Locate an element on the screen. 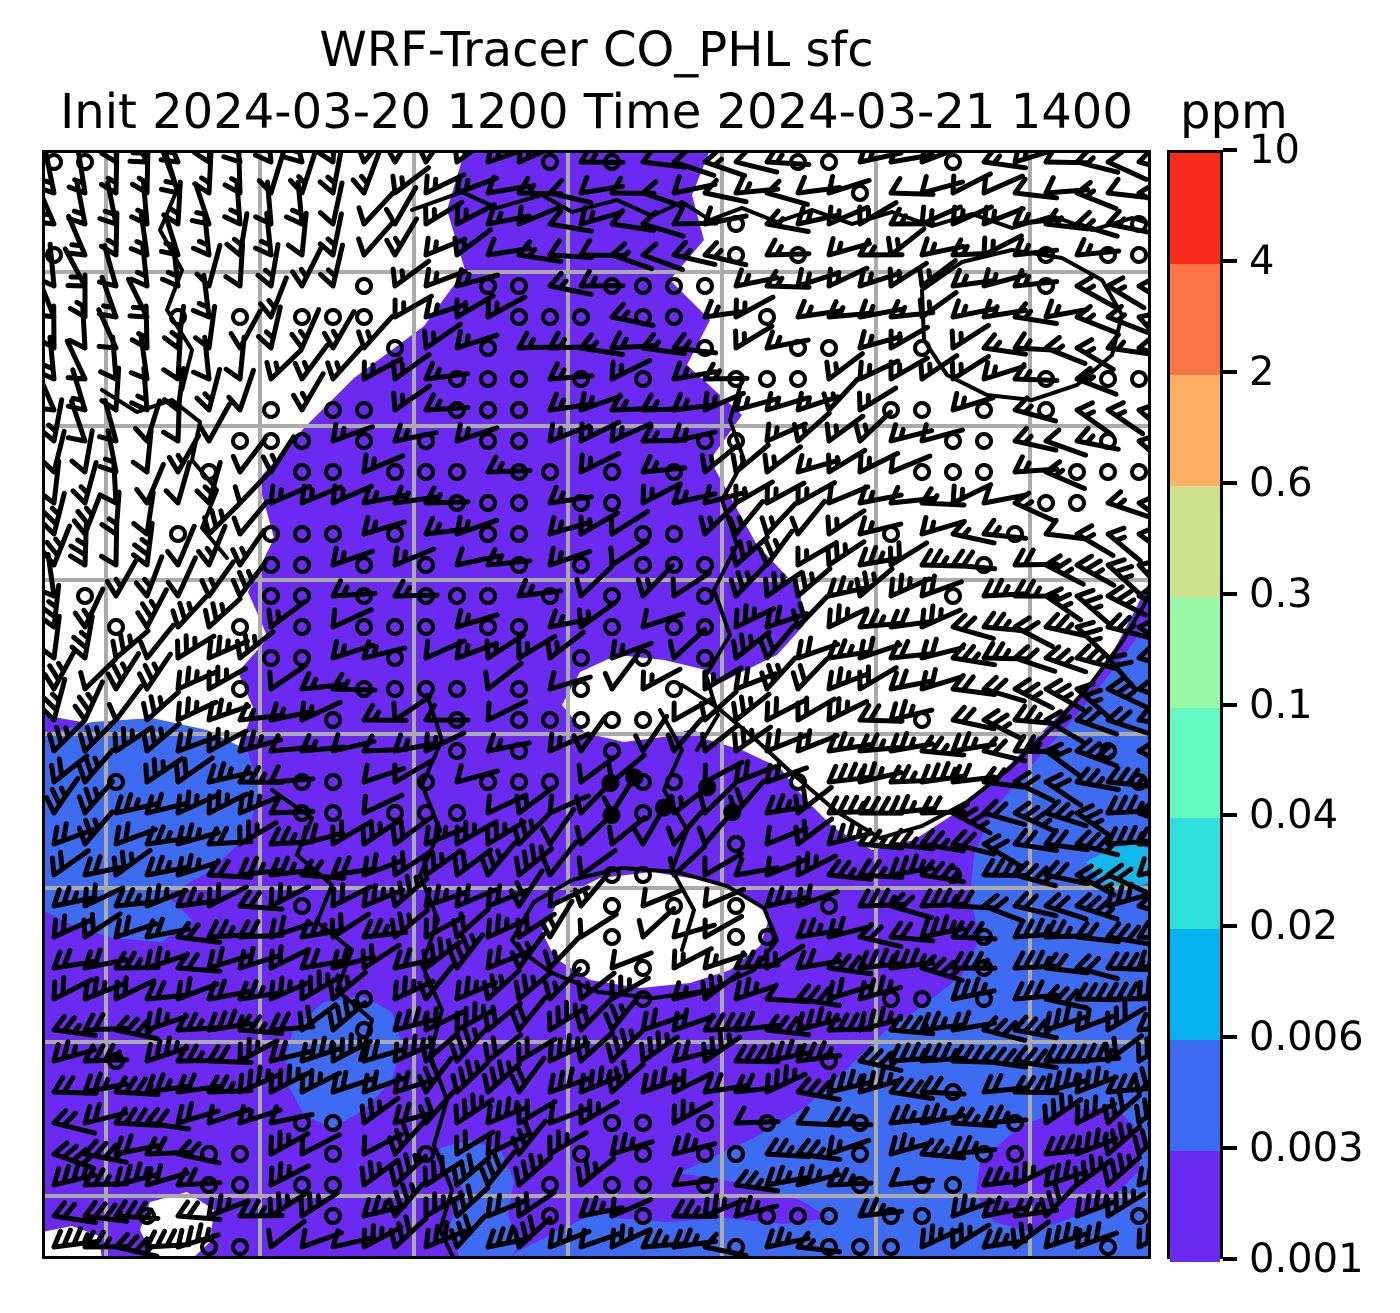  colorbar-tick-label: 0.006 is located at coordinates (1306, 1037).